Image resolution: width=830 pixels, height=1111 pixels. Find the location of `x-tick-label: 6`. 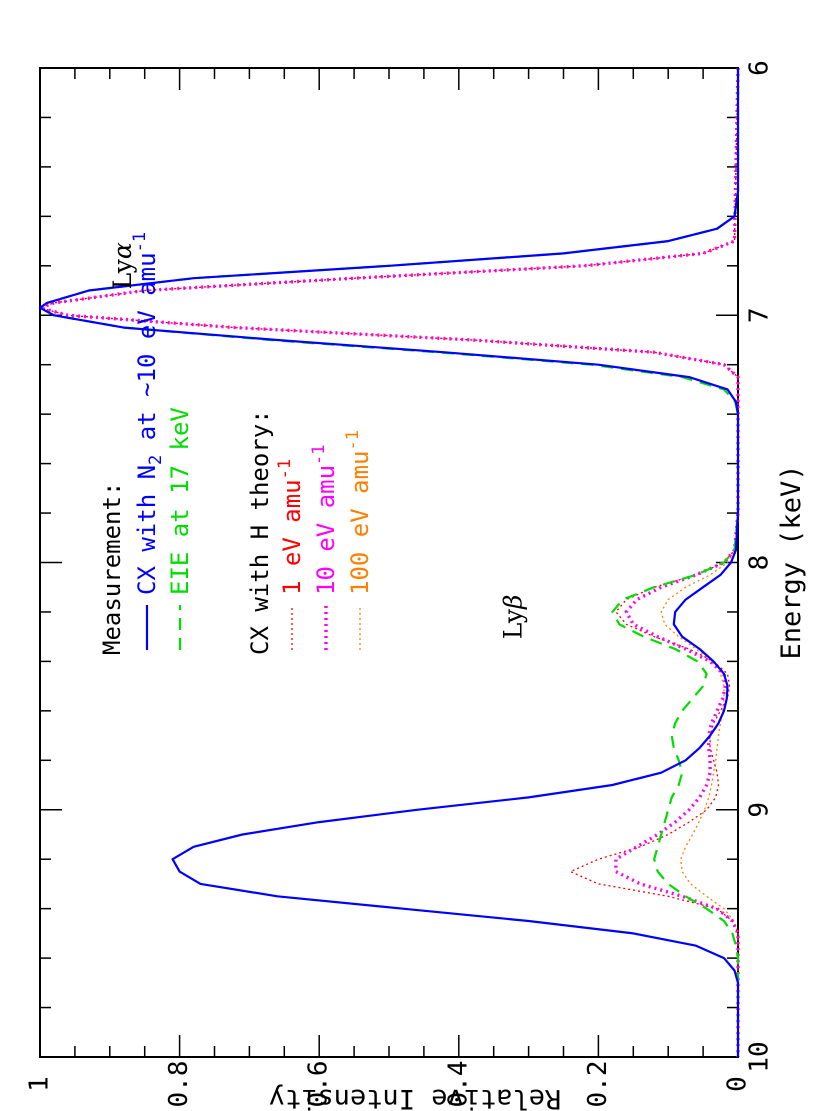

x-tick-label: 6 is located at coordinates (760, 68).